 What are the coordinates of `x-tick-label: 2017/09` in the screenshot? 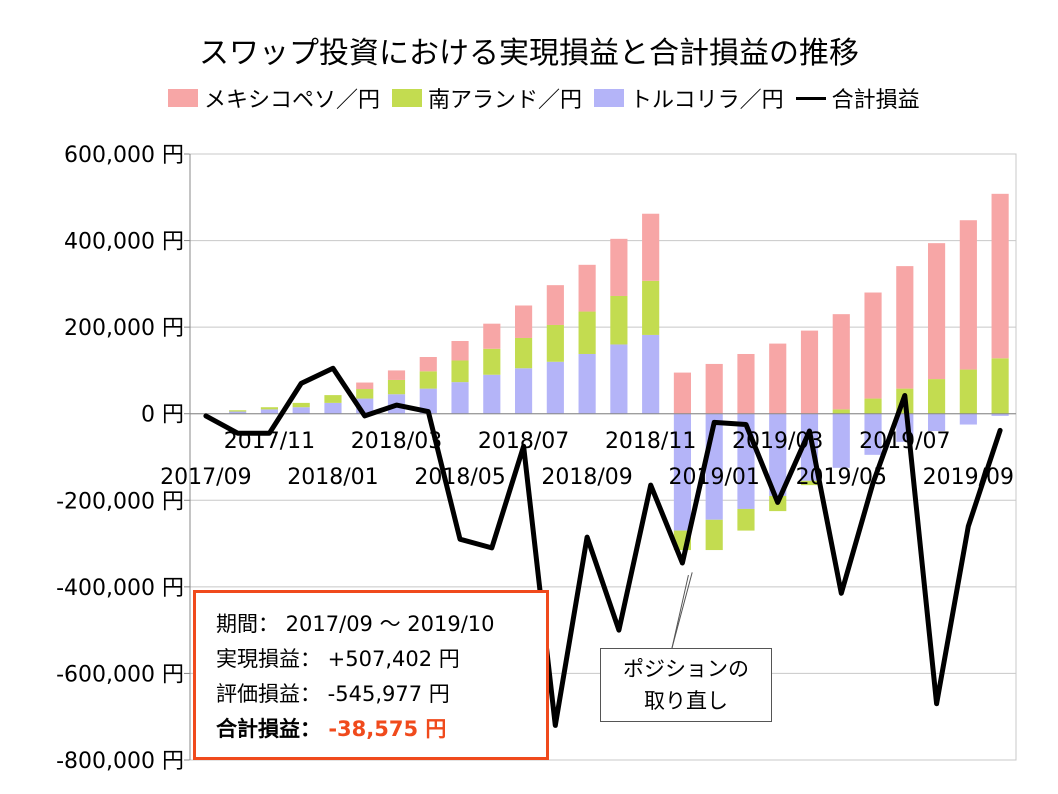 It's located at (205, 477).